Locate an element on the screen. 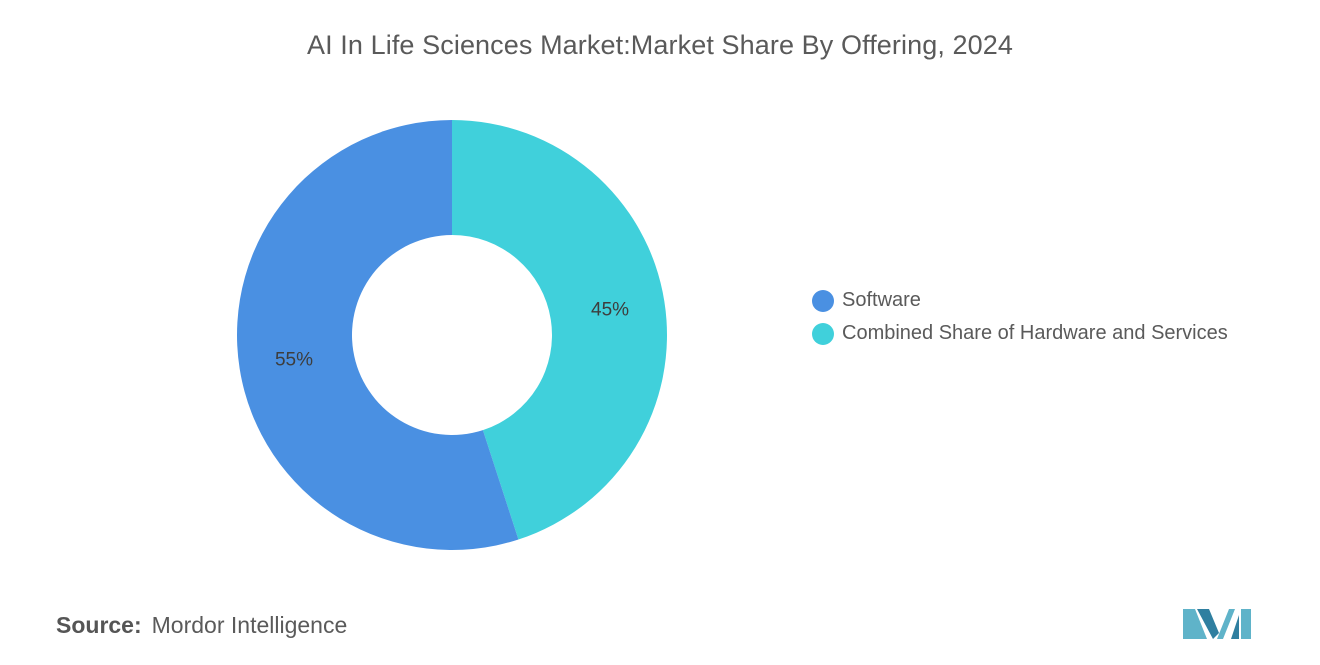 This screenshot has width=1320, height=665. legend-item: Combined Share of Hardware and Services is located at coordinates (1020, 333).